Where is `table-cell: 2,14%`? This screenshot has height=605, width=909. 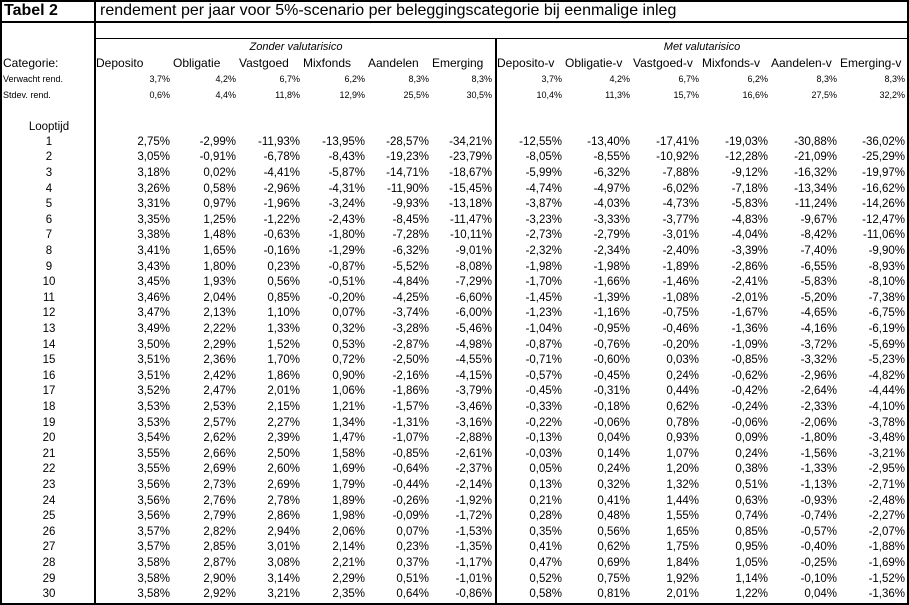 table-cell: 2,14% is located at coordinates (348, 547).